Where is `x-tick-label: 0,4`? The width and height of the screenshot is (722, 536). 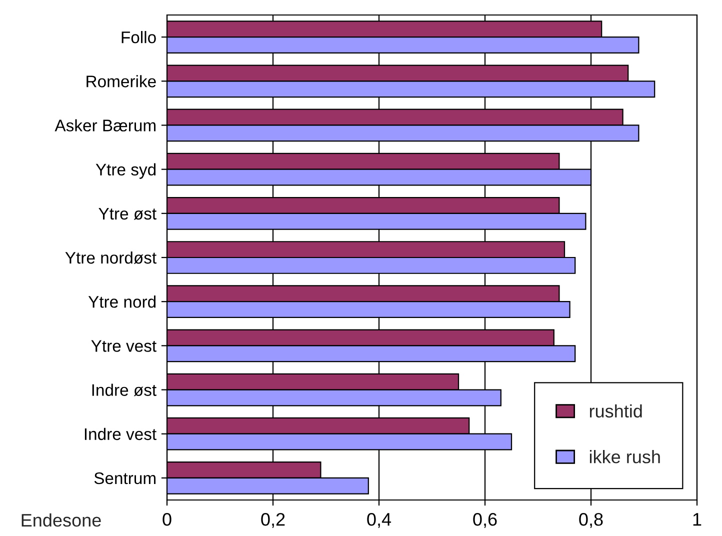
x-tick-label: 0,4 is located at coordinates (379, 520).